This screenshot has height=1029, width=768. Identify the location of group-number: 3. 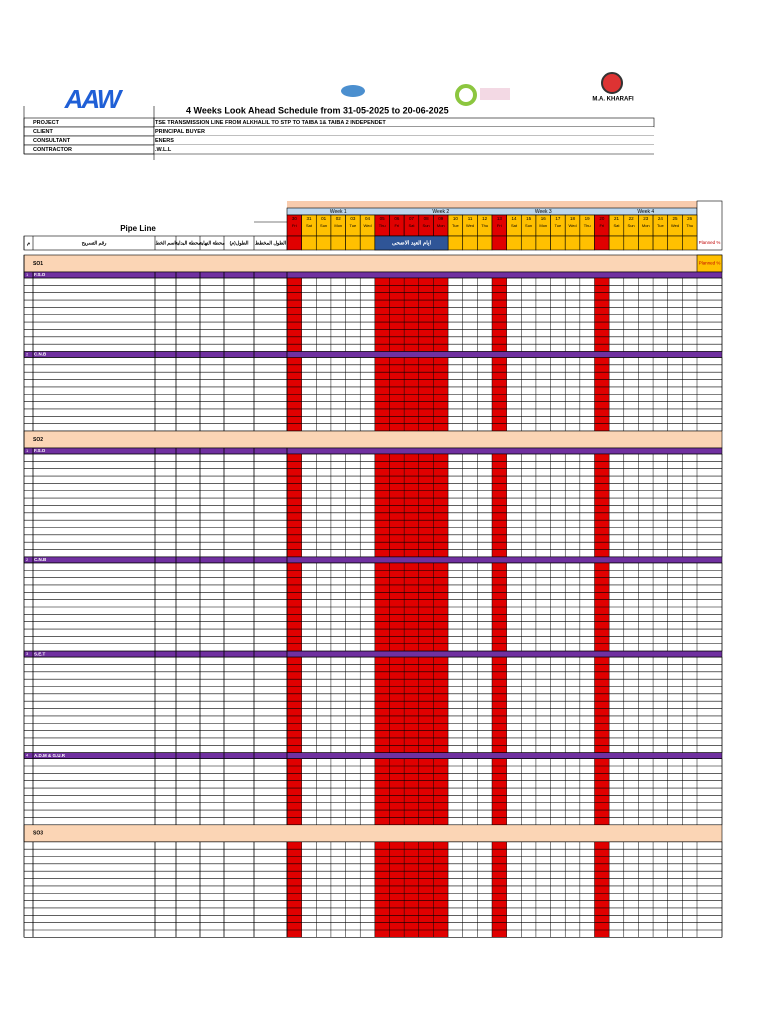
(27, 653).